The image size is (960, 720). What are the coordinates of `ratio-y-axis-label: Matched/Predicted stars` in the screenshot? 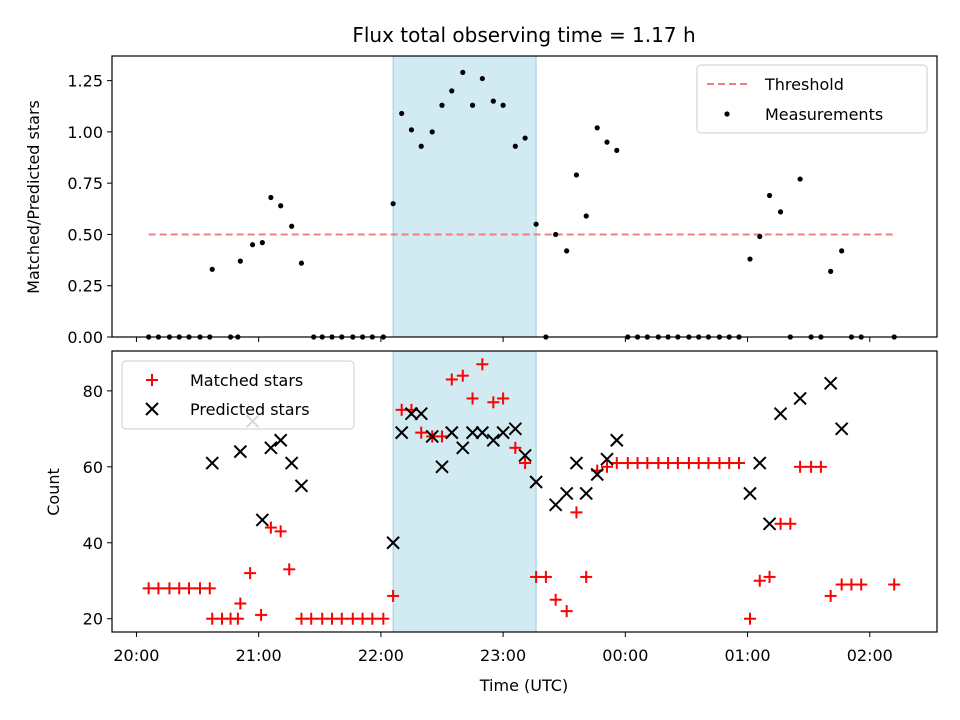 It's located at (33, 197).